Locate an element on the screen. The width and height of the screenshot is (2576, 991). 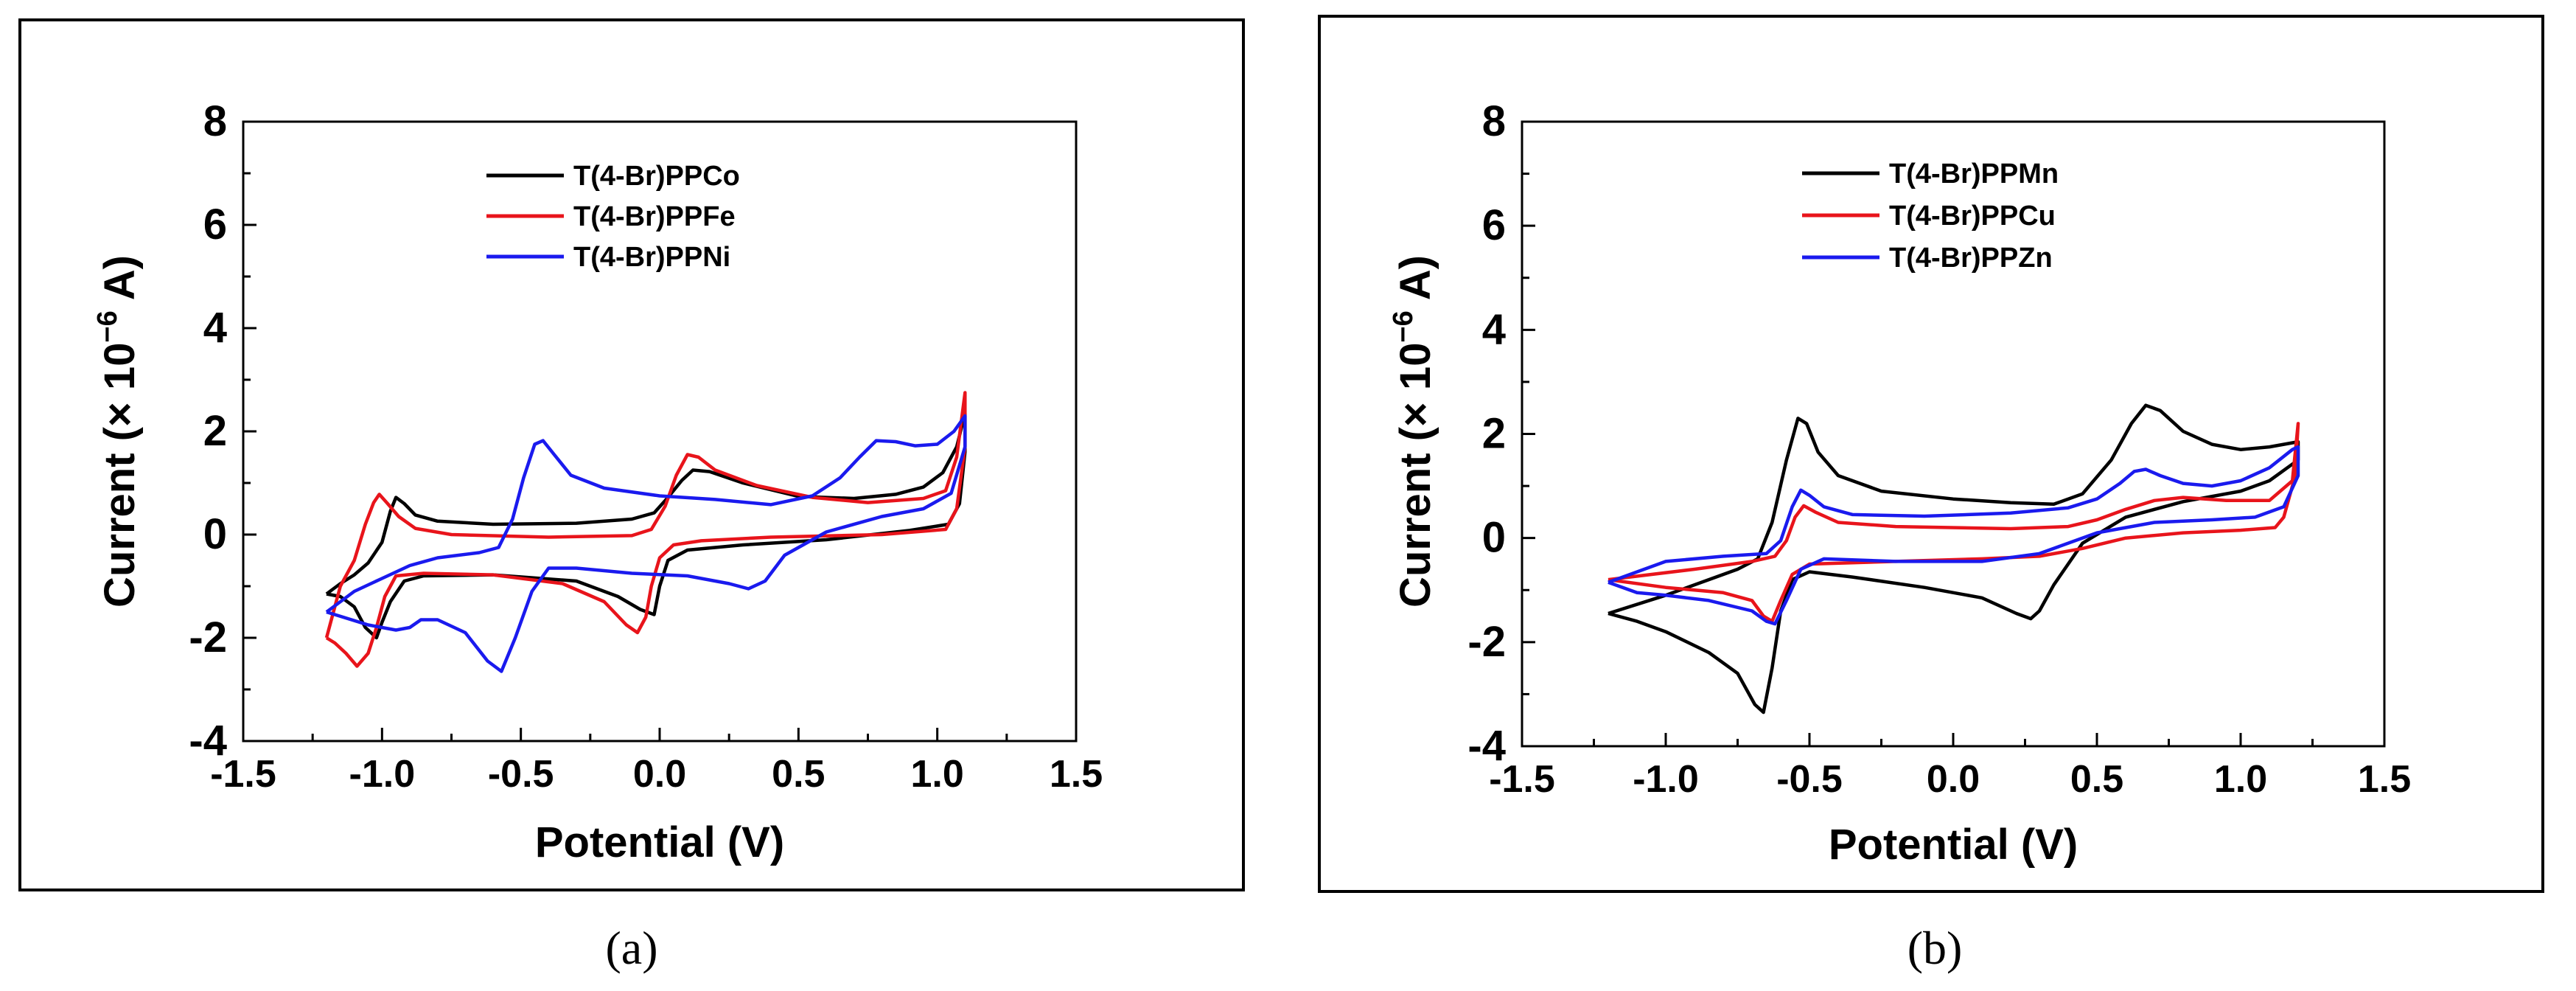
panel-b-legend: T(4-Br)PPMn T(4-Br)PPCu T(4-Br)PPZn is located at coordinates (1930, 216).